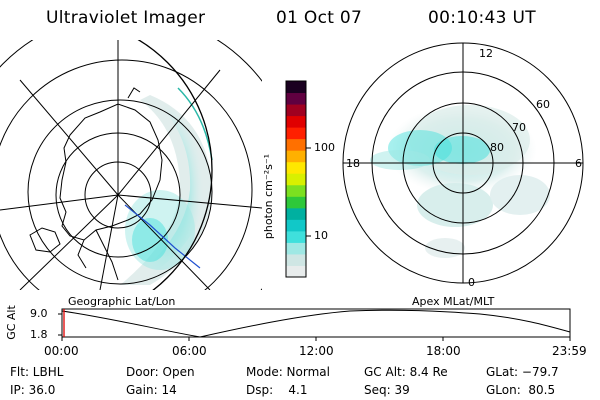 This screenshot has height=400, width=600. What do you see at coordinates (578, 163) in the screenshot?
I see `mlt-label-6: 6` at bounding box center [578, 163].